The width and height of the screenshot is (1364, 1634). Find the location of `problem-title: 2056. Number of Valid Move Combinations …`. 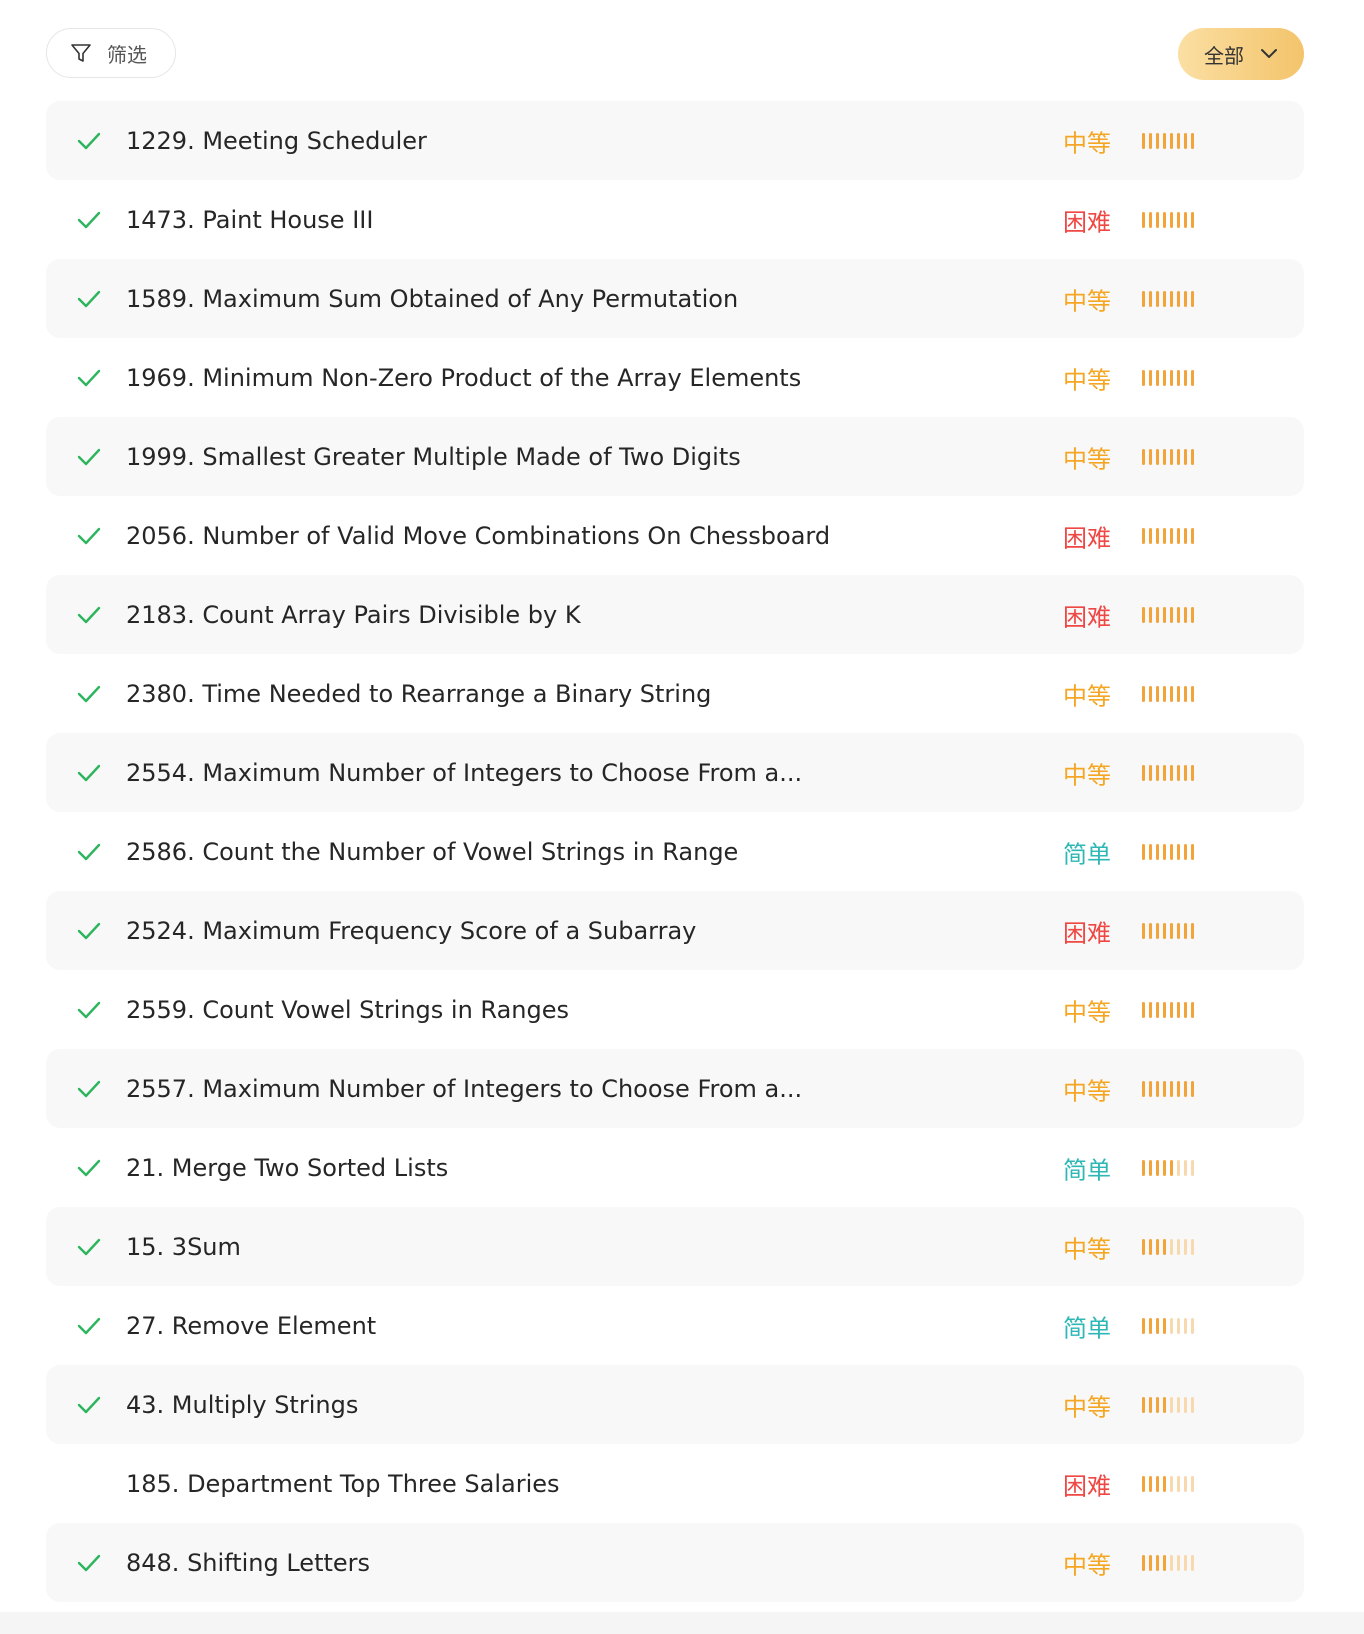

problem-title: 2056. Number of Valid Move Combinations … is located at coordinates (478, 535).